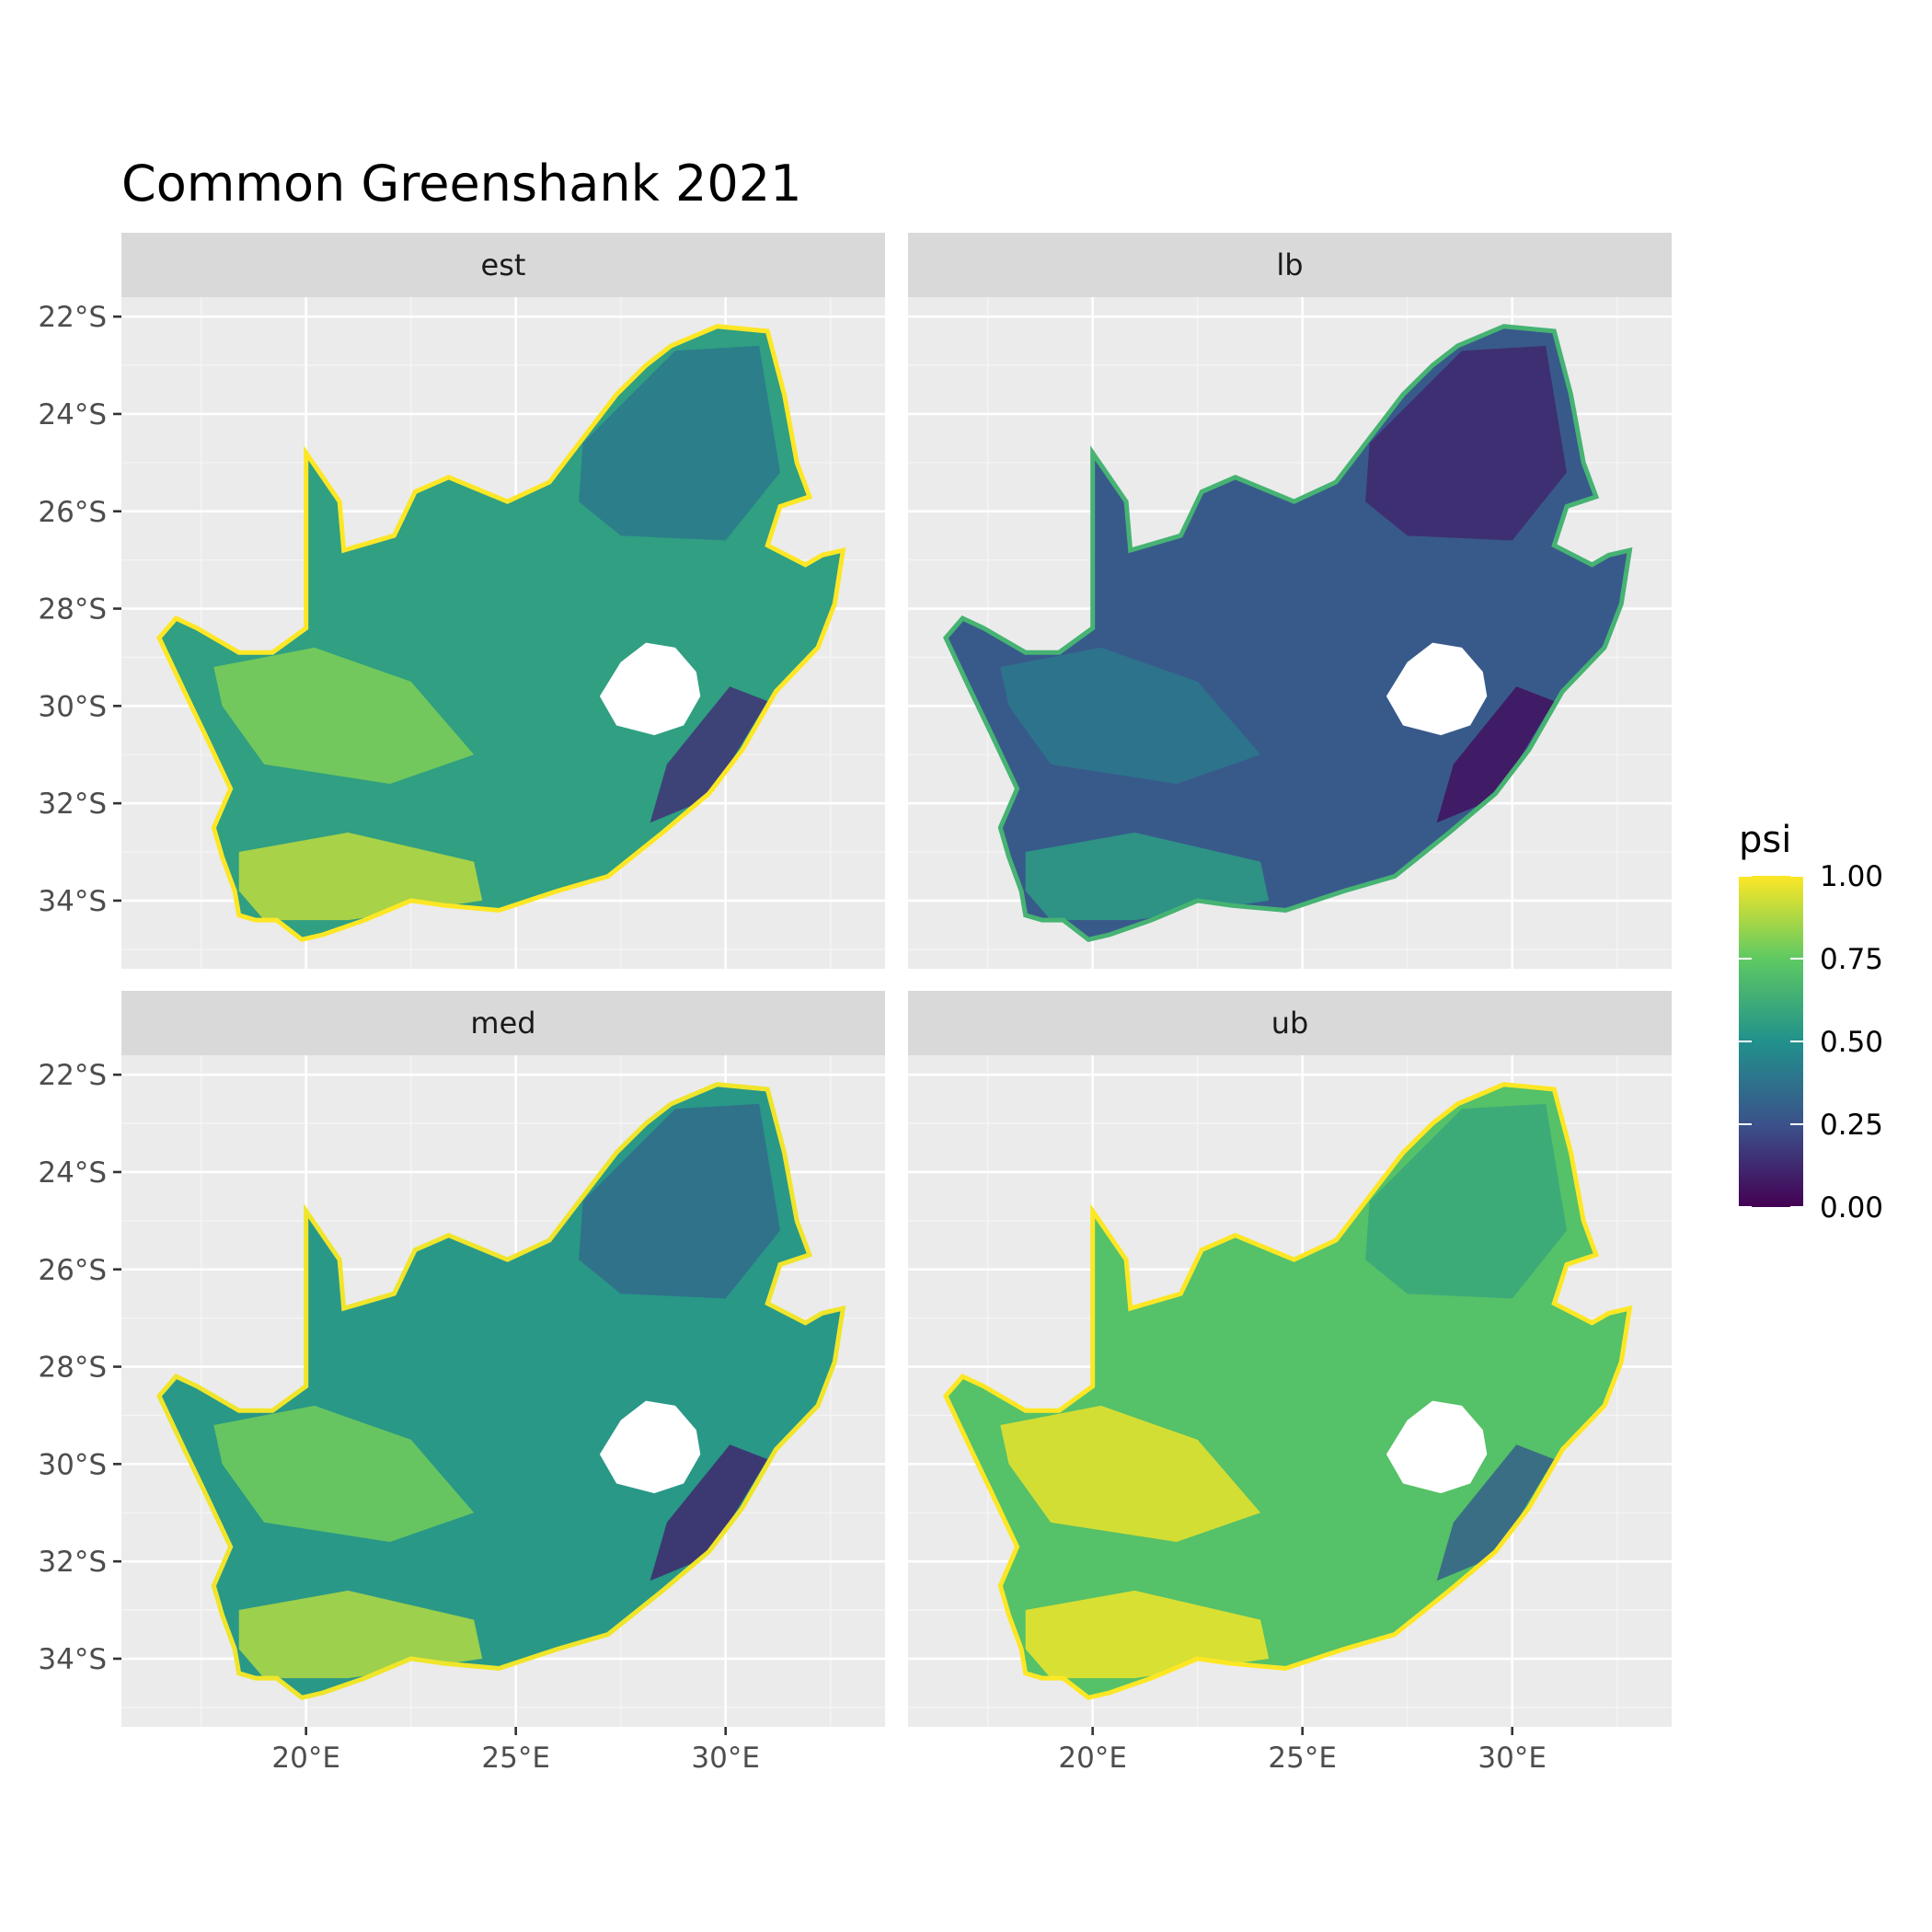 The height and width of the screenshot is (1932, 1932). I want to click on legend-title: psi, so click(1765, 840).